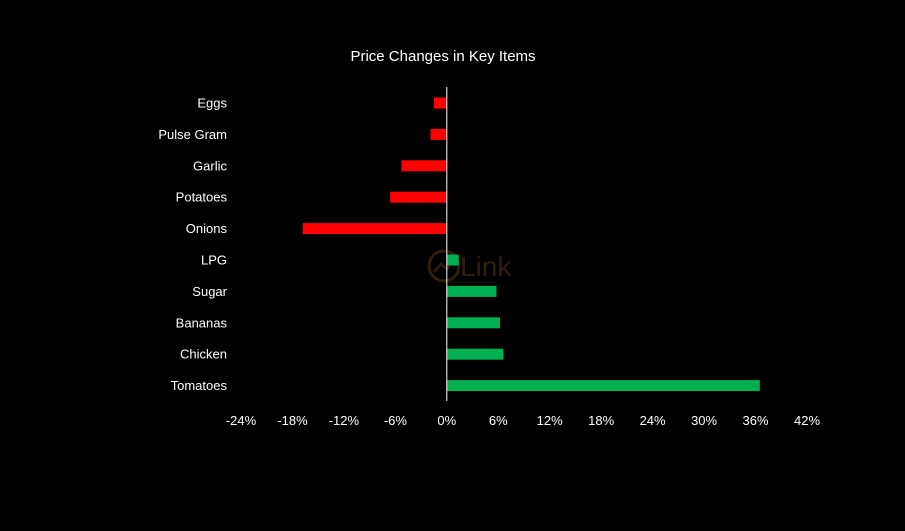 This screenshot has height=531, width=905. Describe the element at coordinates (704, 420) in the screenshot. I see `x-tick-label: 30%` at that location.